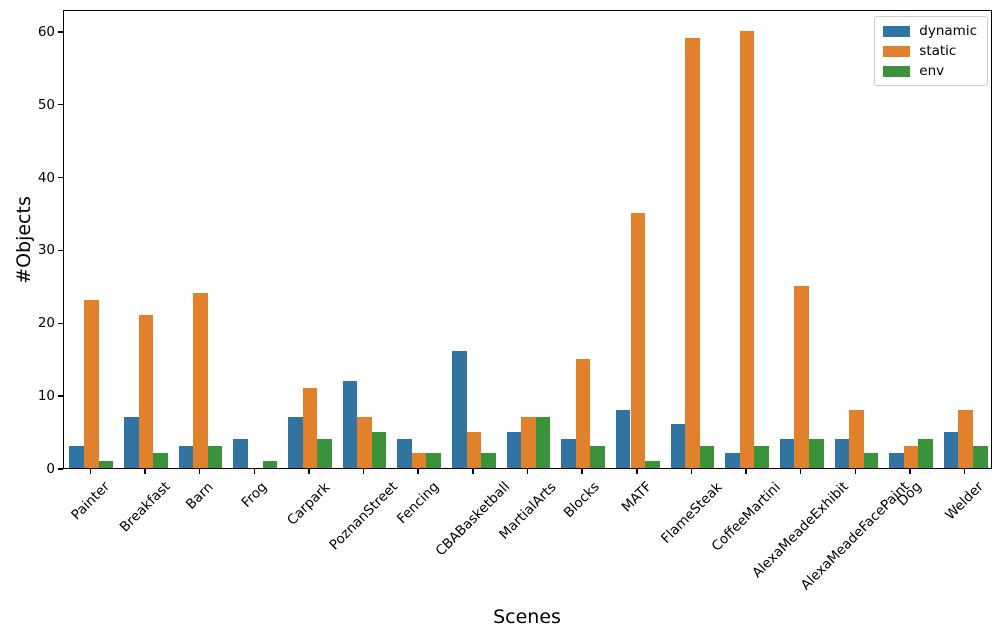  Describe the element at coordinates (363, 516) in the screenshot. I see `x-tick-label-PoznanStreet: PoznanStreet` at that location.